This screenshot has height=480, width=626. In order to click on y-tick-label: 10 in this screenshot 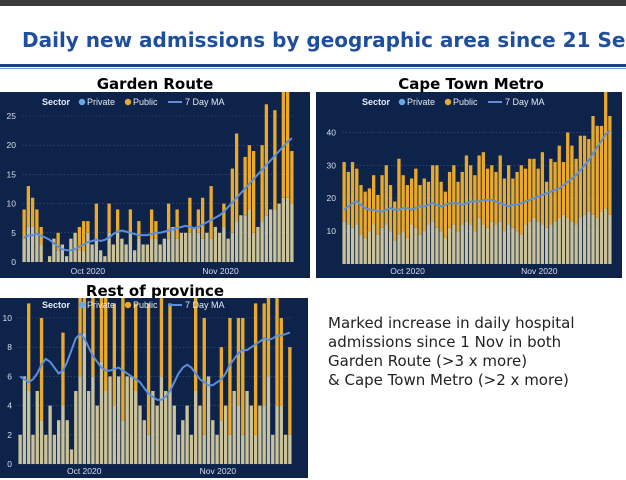, I will do `click(12, 204)`.